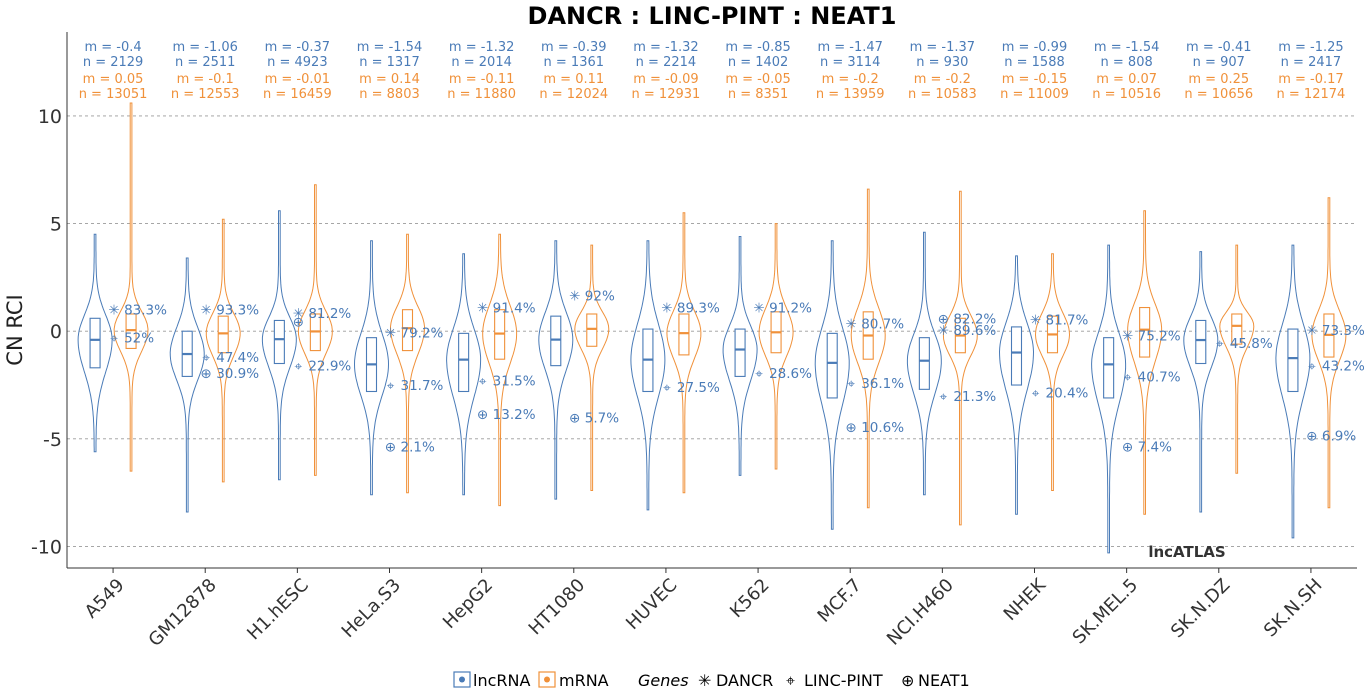  I want to click on stat-m-lncrna-a549: m = -0.4, so click(112, 47).